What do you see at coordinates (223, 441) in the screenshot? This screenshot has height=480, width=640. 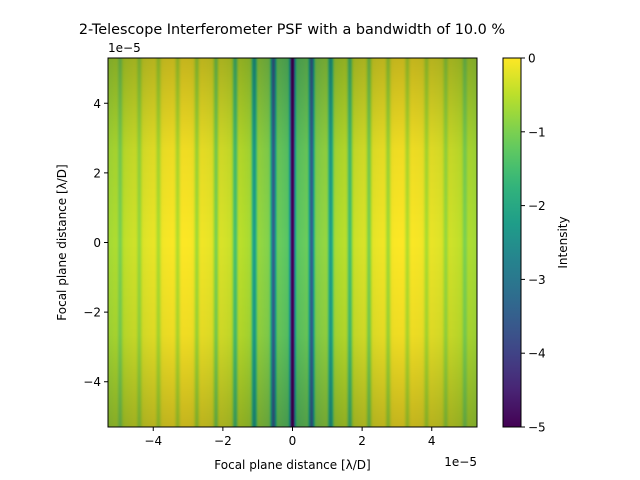 I see `x-tick-label: −2` at bounding box center [223, 441].